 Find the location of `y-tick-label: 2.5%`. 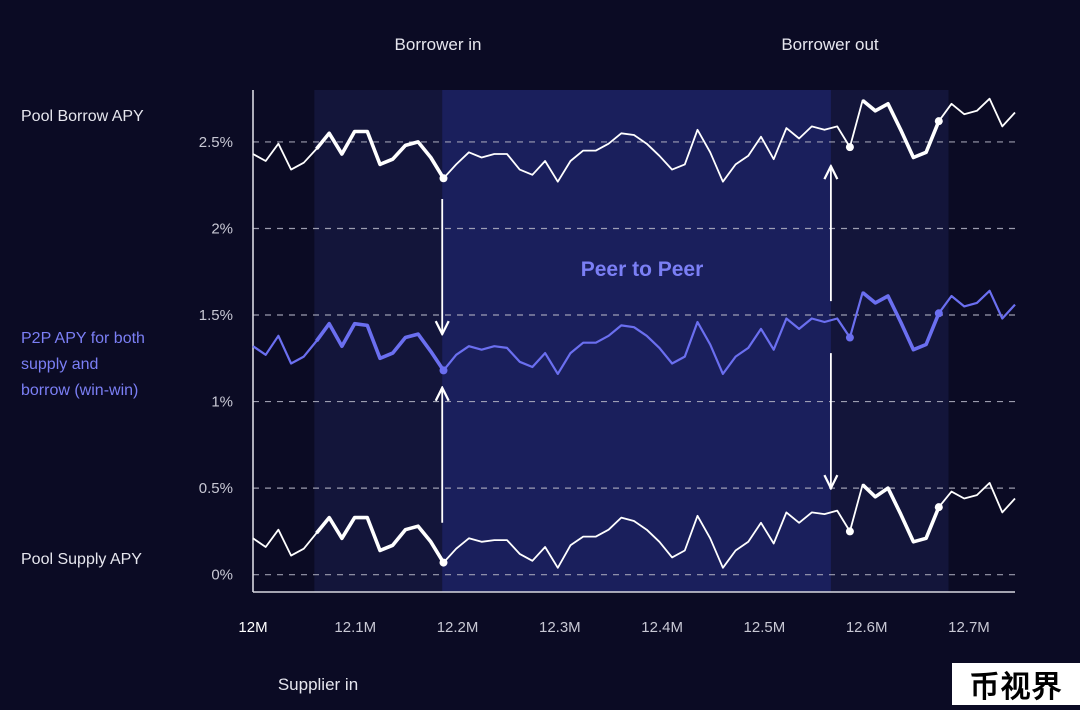

y-tick-label: 2.5% is located at coordinates (216, 142).